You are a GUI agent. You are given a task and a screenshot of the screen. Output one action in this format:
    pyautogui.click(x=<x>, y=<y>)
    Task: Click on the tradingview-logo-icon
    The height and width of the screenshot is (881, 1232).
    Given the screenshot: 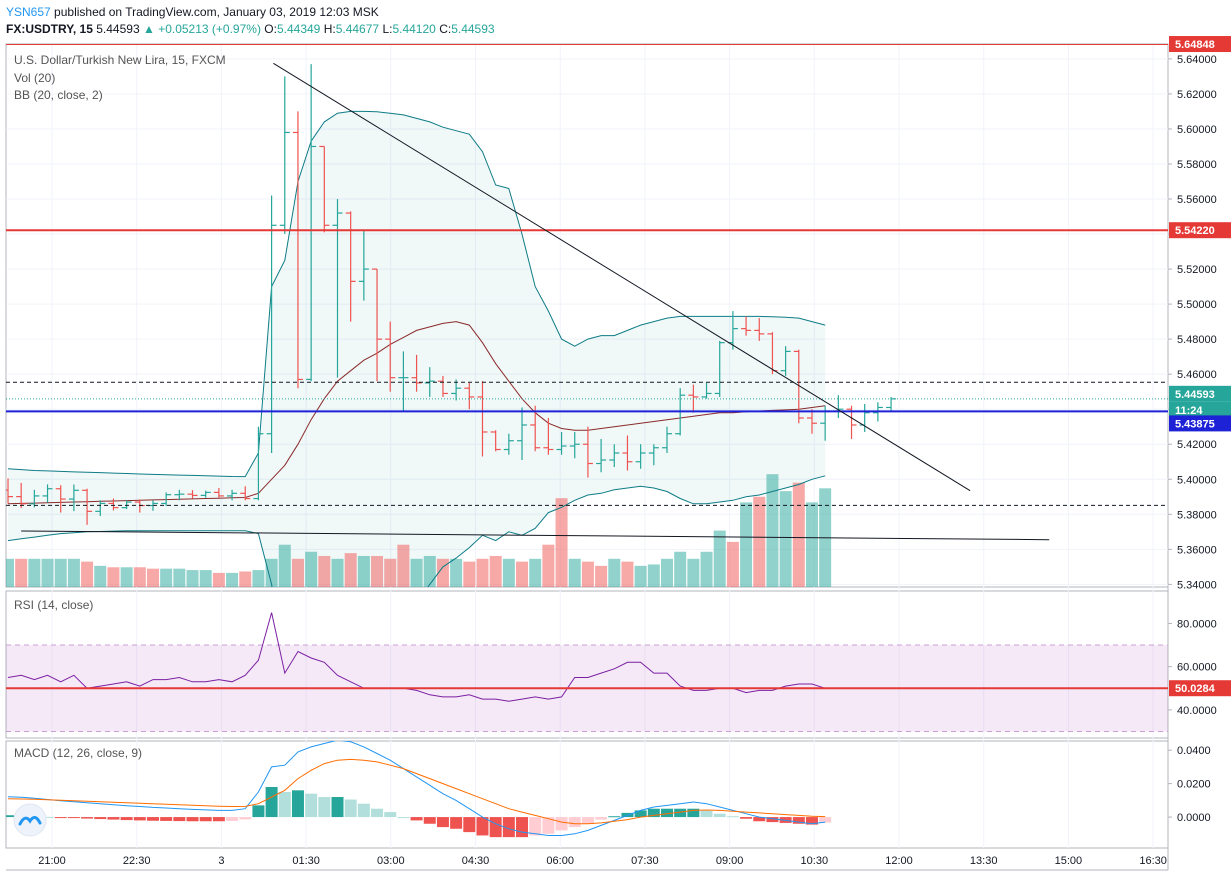 What is the action you would take?
    pyautogui.click(x=30, y=820)
    